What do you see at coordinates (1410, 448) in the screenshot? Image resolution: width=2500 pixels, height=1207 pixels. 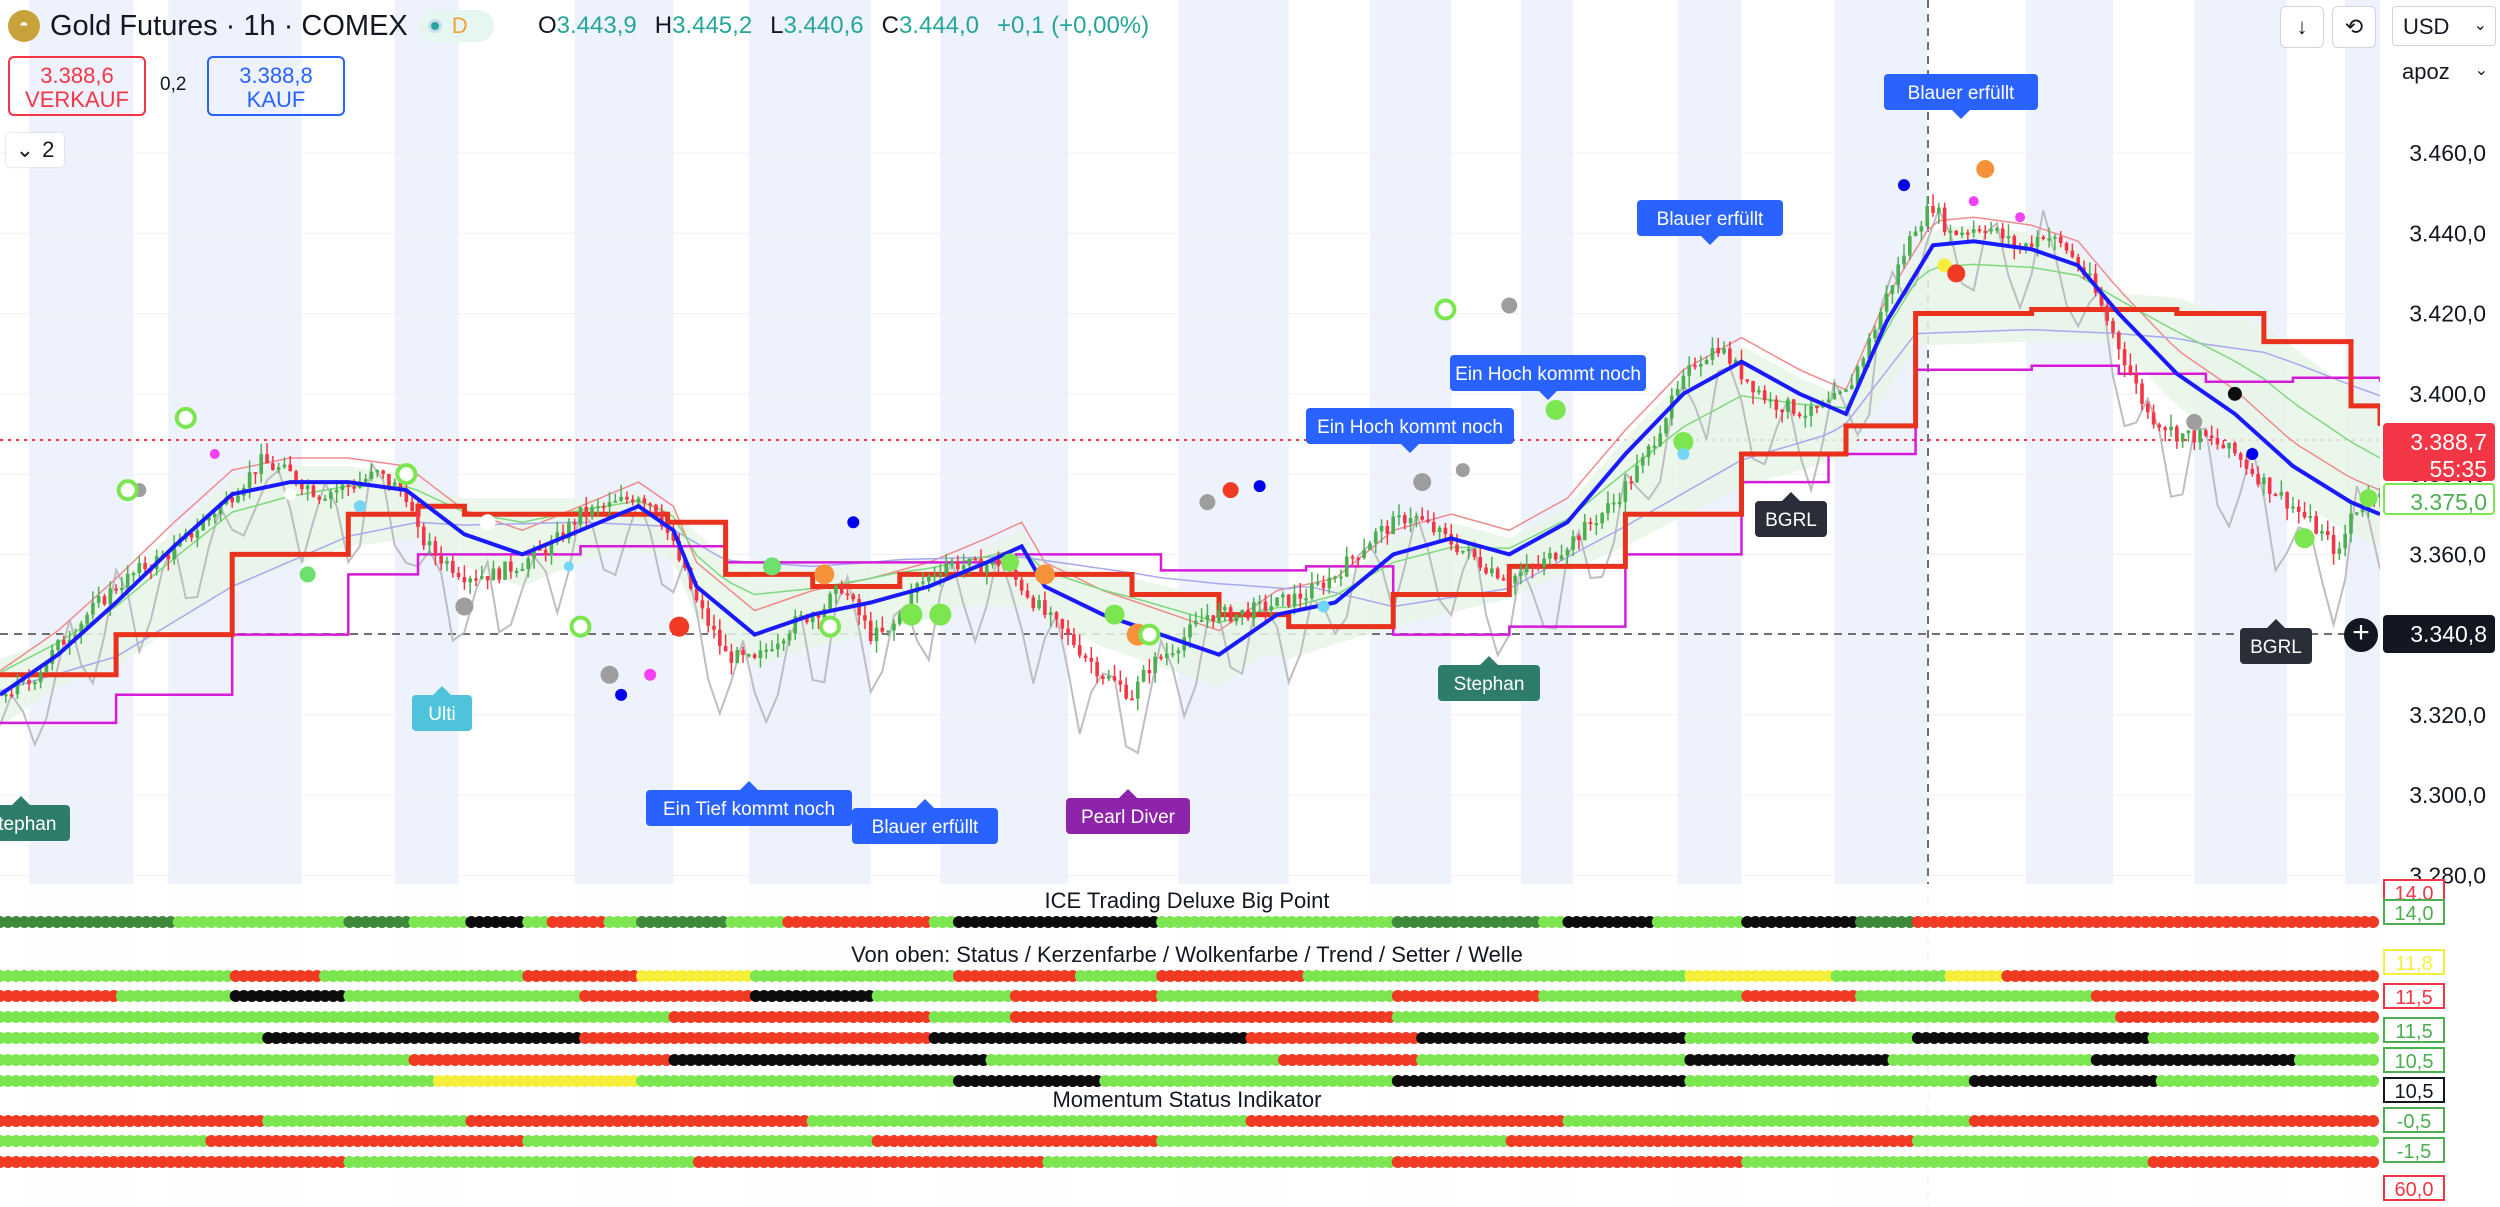 I see `tag-pointer` at bounding box center [1410, 448].